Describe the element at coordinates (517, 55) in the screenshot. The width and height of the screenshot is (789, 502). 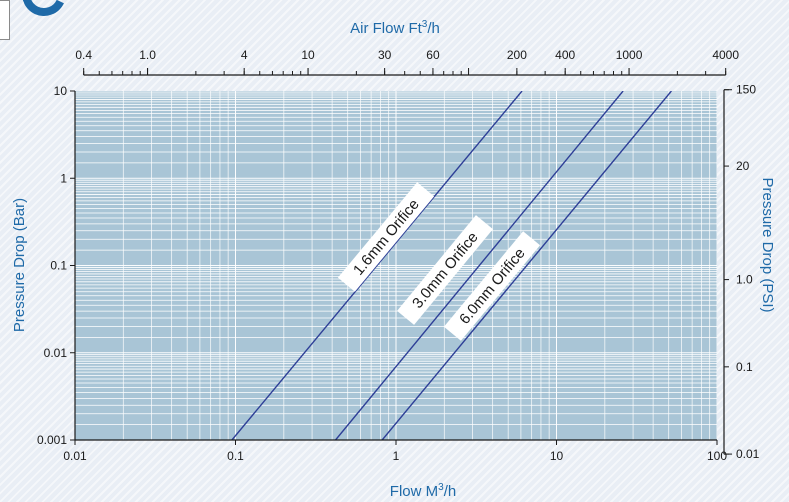
I see `top-axis-tick-label: 200` at that location.